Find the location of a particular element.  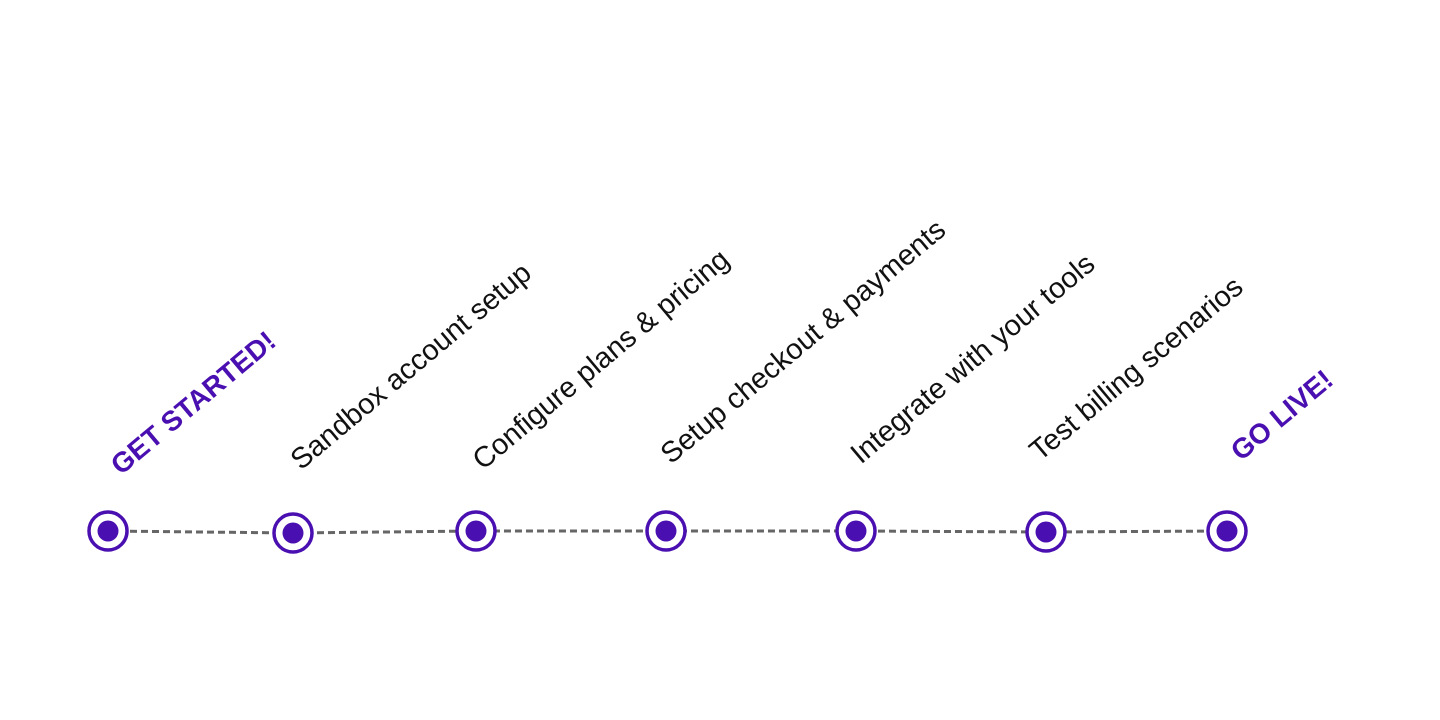

timeline-node-test-billing-scenarios is located at coordinates (1046, 532).